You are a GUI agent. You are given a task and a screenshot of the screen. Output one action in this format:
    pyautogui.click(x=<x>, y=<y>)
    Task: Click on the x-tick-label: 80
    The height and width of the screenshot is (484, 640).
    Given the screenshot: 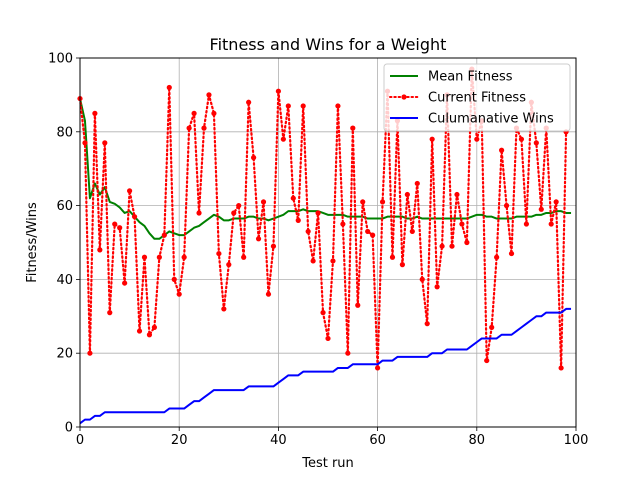 What is the action you would take?
    pyautogui.click(x=477, y=440)
    